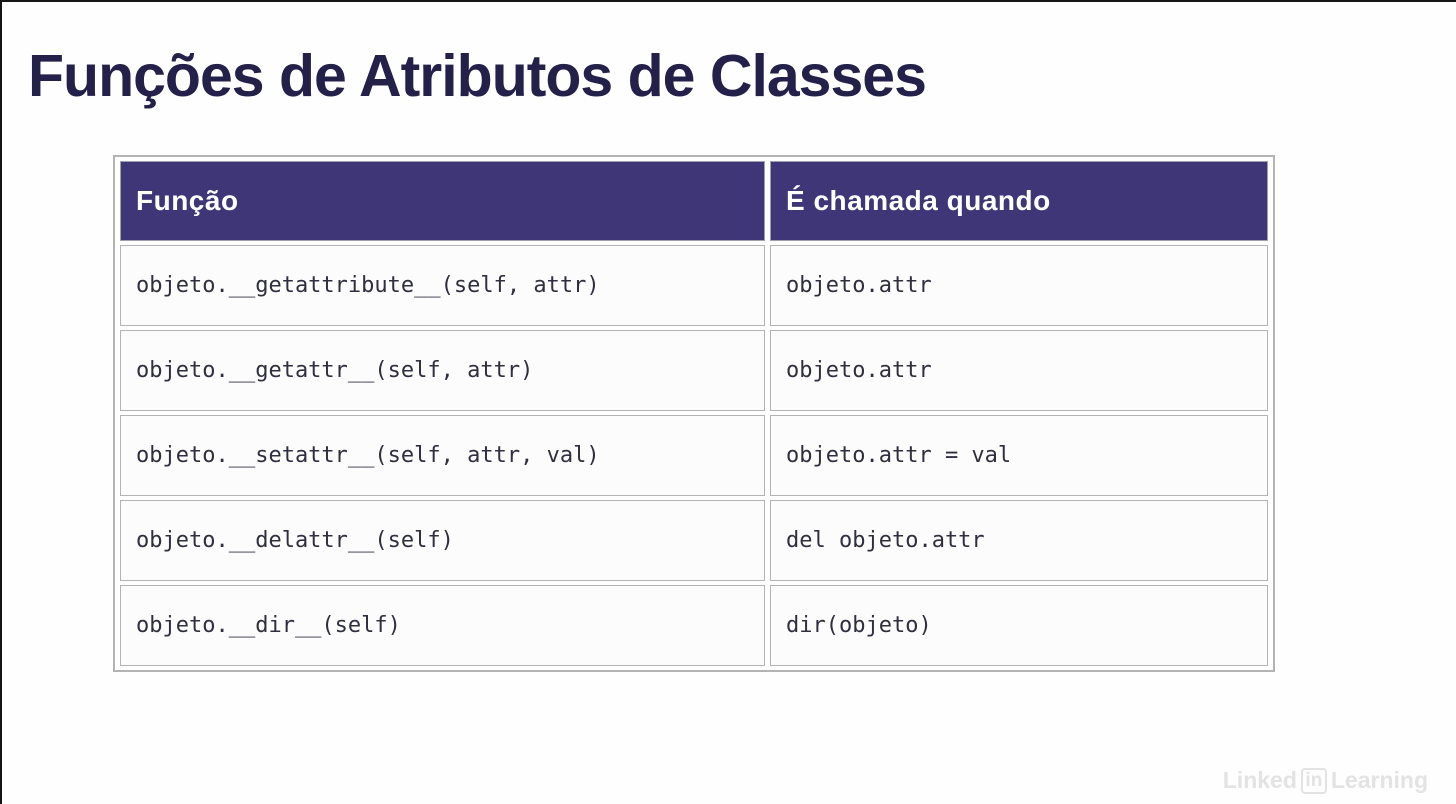 The width and height of the screenshot is (1456, 804). What do you see at coordinates (1019, 455) in the screenshot?
I see `cell-called-when: objeto.attr = val` at bounding box center [1019, 455].